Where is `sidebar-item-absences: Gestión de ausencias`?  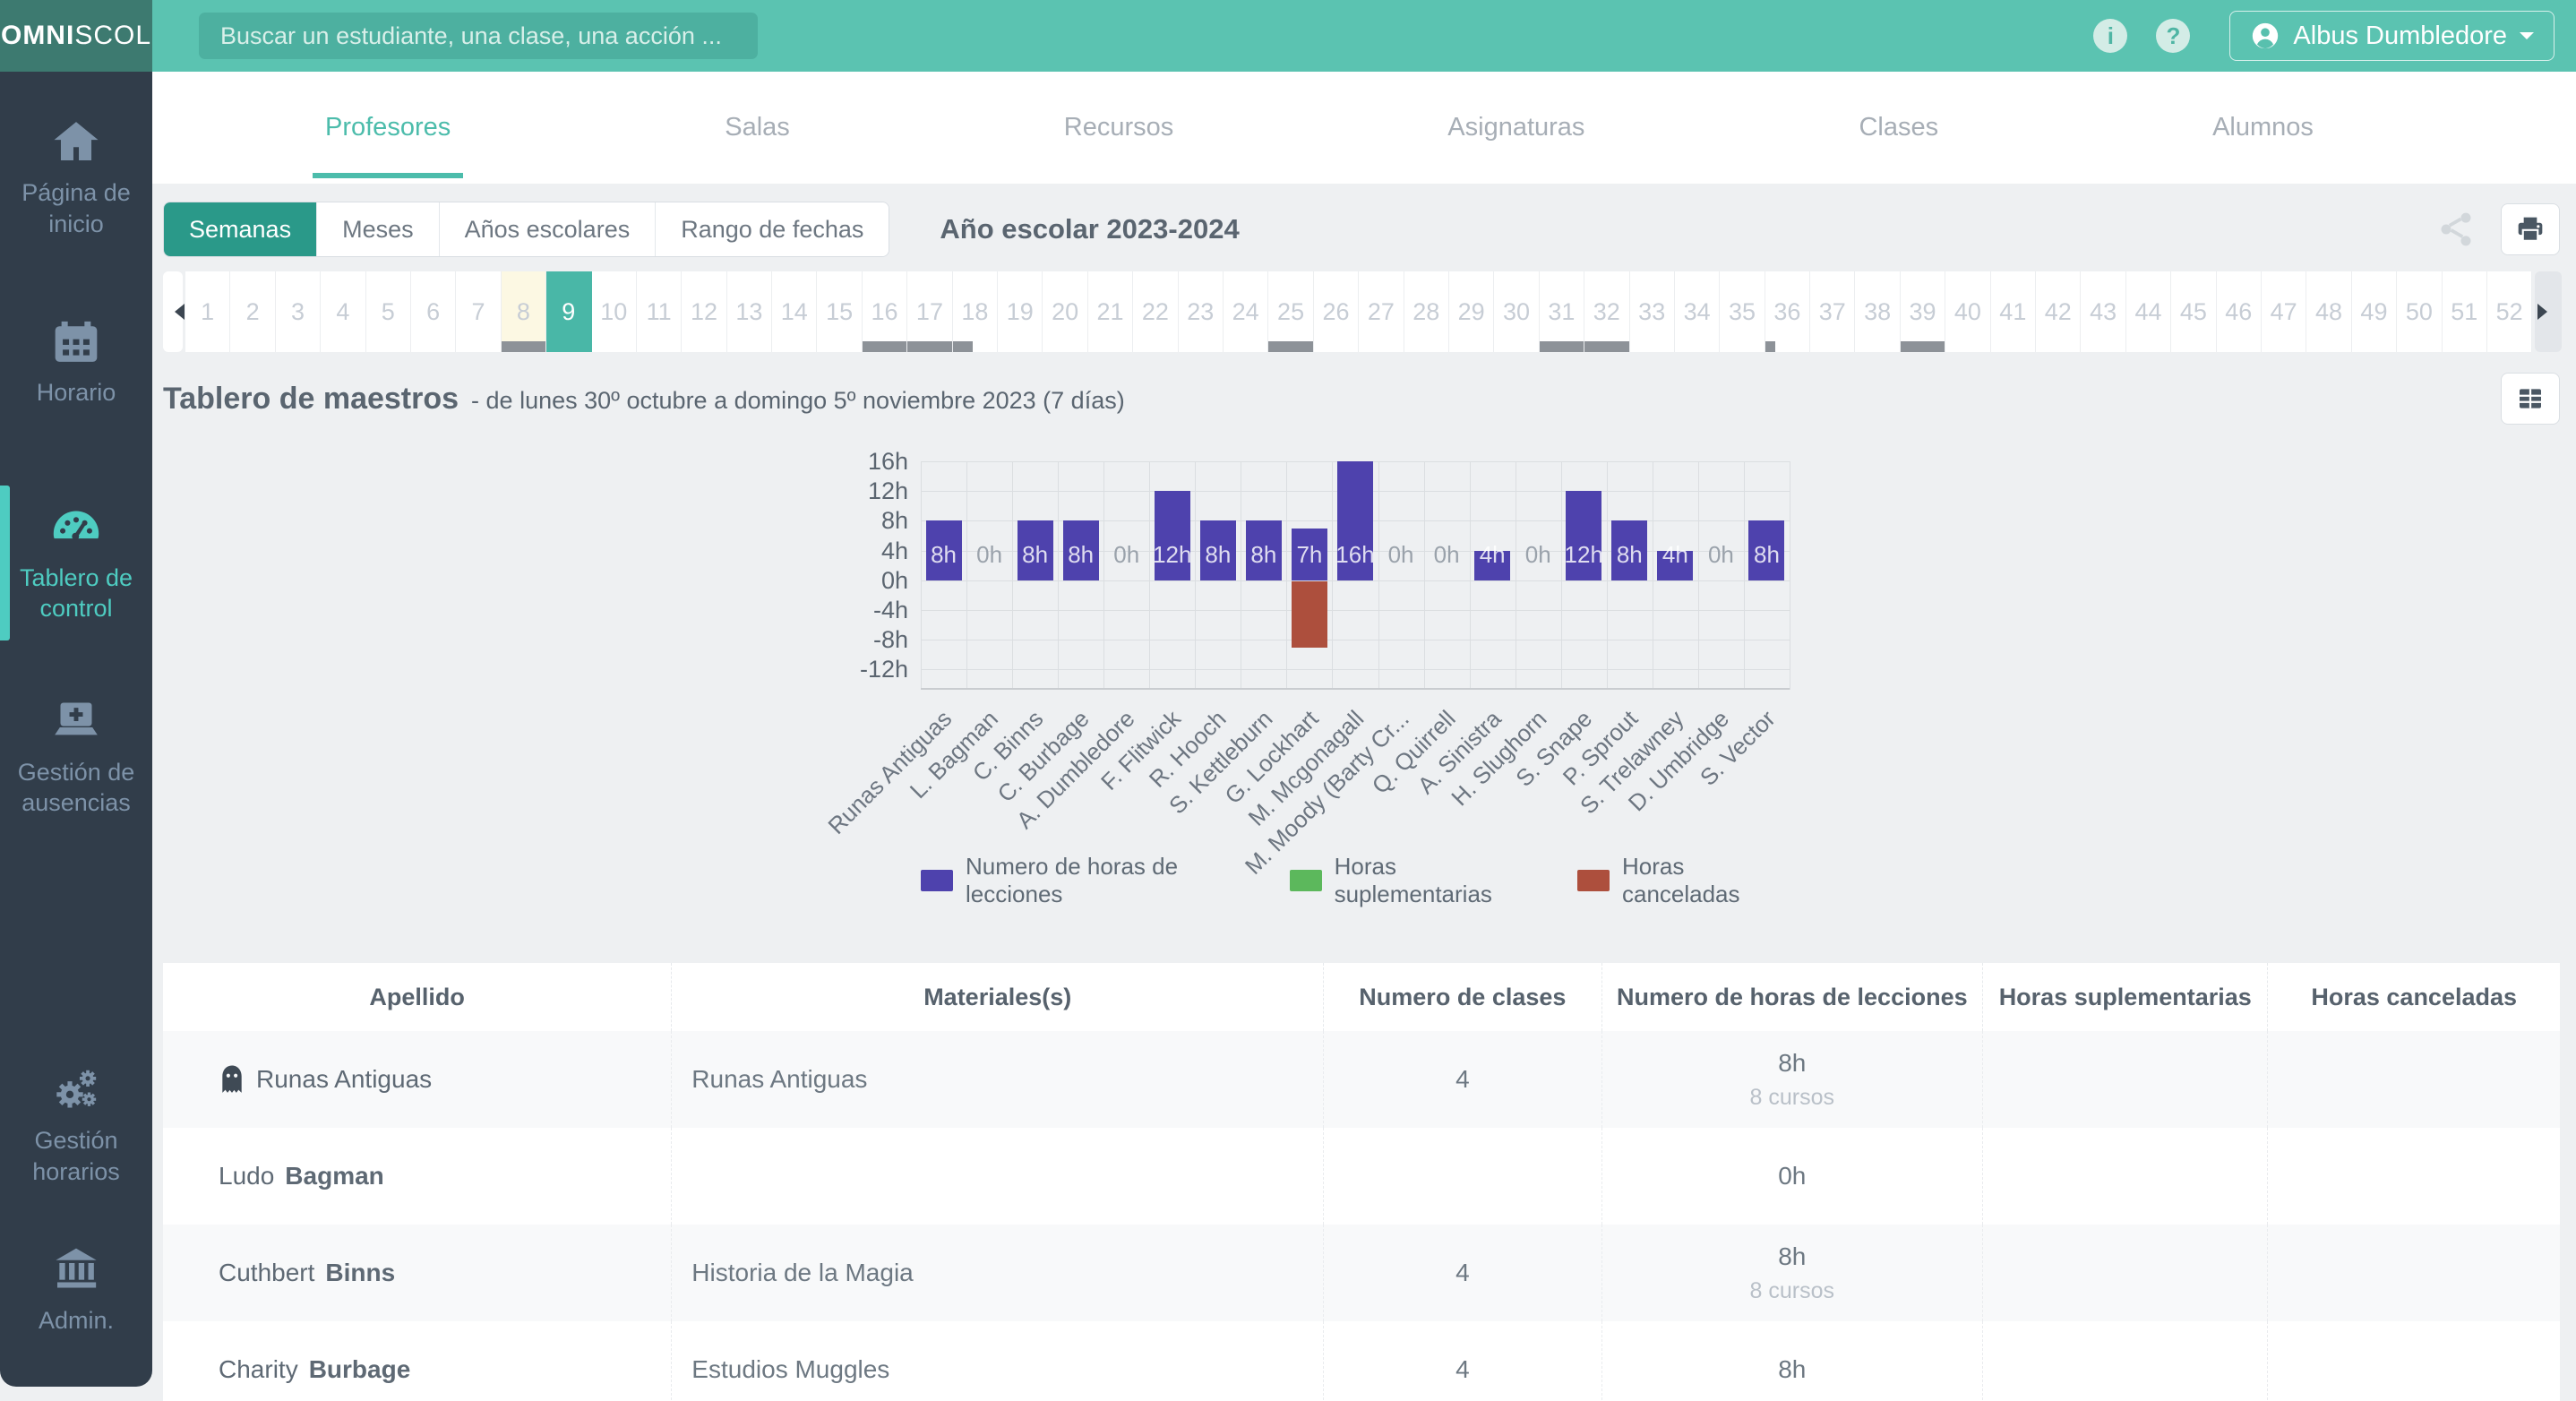
sidebar-item-absences: Gestión de ausencias is located at coordinates (76, 757).